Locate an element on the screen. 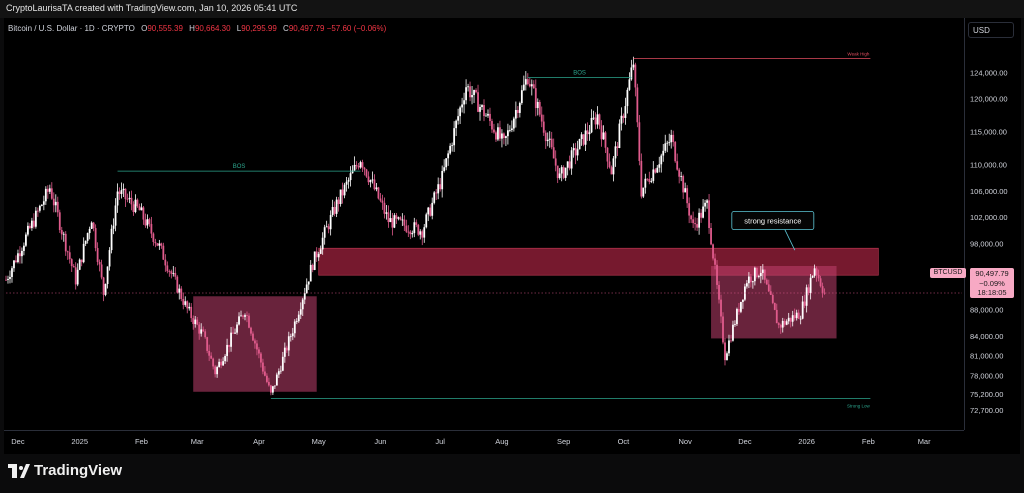 The width and height of the screenshot is (1024, 493). tradingview-logo: TradingView is located at coordinates (65, 470).